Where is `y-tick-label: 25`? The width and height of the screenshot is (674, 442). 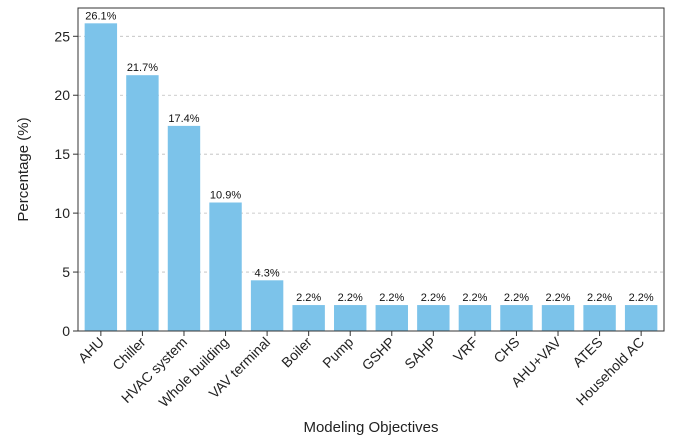
y-tick-label: 25 is located at coordinates (62, 36).